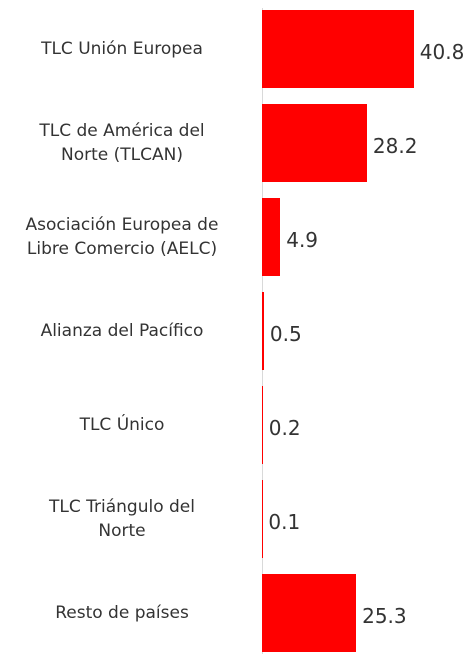  I want to click on category-label: TLC Unión Europea, so click(122, 49).